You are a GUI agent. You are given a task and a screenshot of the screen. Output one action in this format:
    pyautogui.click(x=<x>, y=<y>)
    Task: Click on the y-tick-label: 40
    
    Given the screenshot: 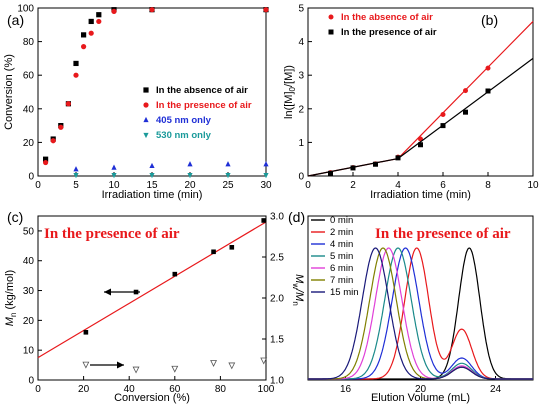 What is the action you would take?
    pyautogui.click(x=29, y=109)
    